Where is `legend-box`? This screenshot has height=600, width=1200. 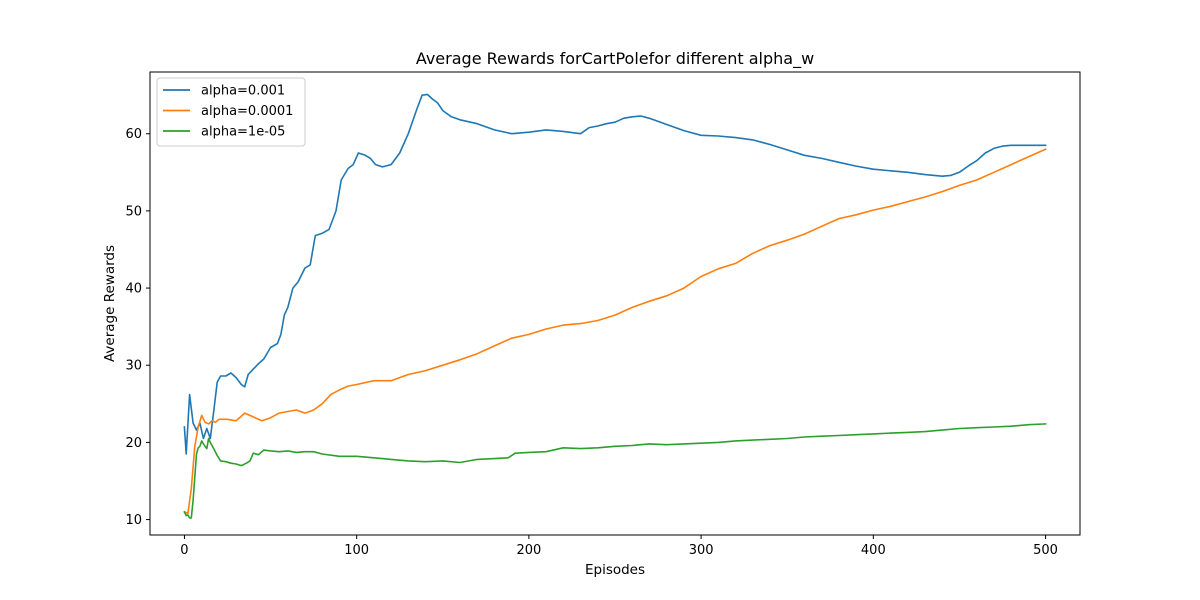 legend-box is located at coordinates (231, 112).